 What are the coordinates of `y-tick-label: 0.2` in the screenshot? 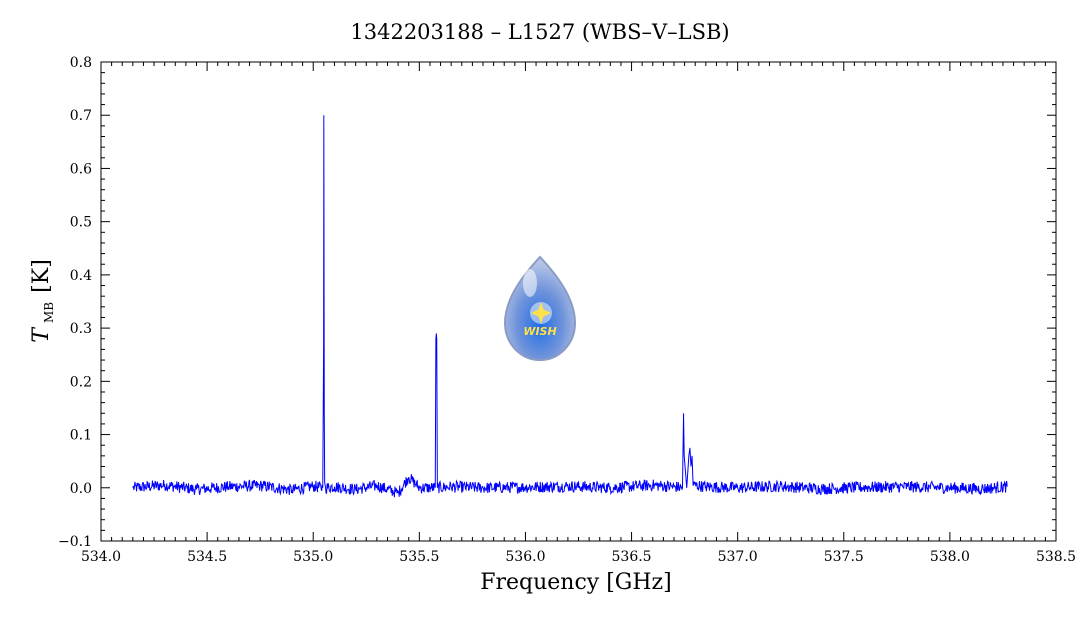 It's located at (81, 382).